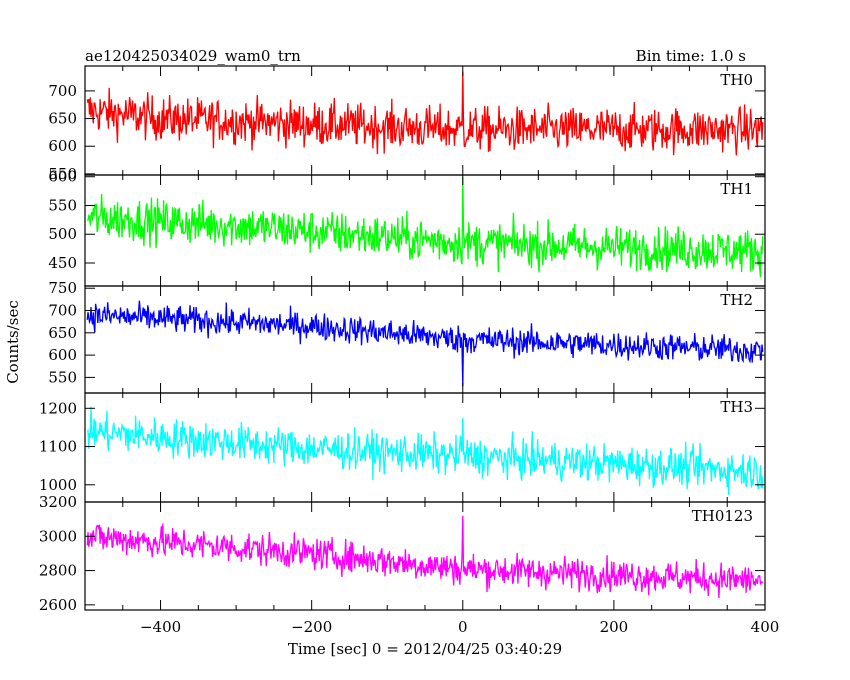  I want to click on y-tick-label: 3000, so click(58, 536).